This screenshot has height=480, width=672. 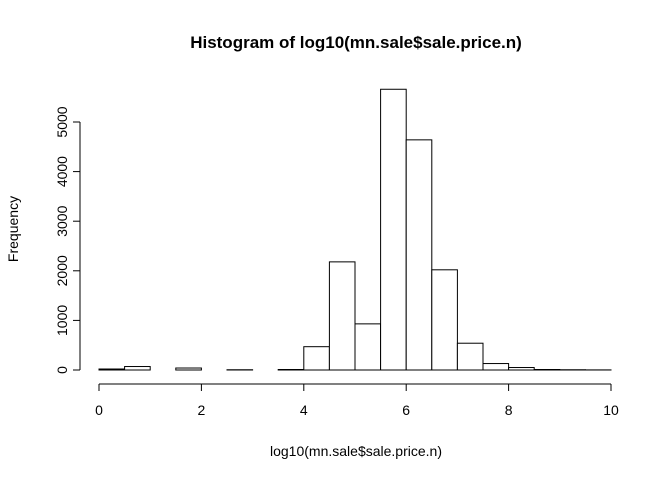 What do you see at coordinates (356, 451) in the screenshot?
I see `x-axis-label: log10(mn.sale$sale.price.n)` at bounding box center [356, 451].